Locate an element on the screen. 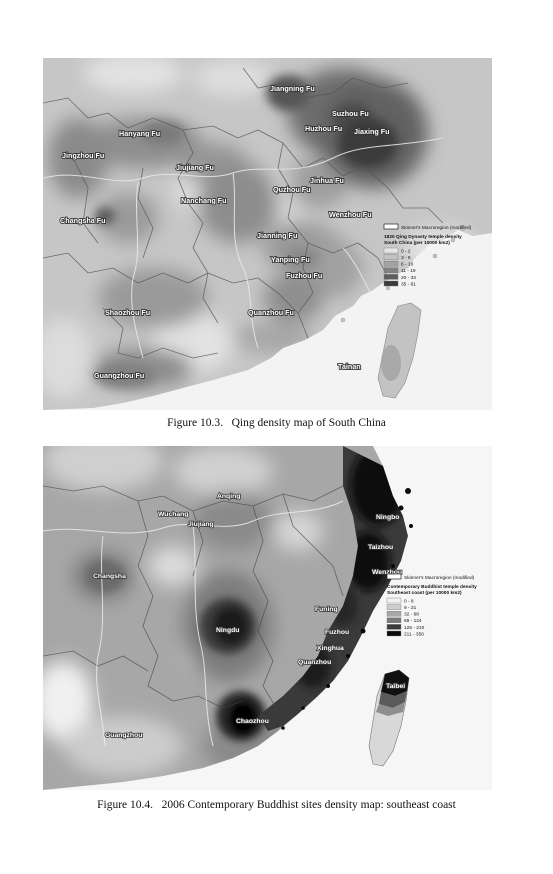 This screenshot has width=553, height=874. place-label: Wenzhou is located at coordinates (387, 572).